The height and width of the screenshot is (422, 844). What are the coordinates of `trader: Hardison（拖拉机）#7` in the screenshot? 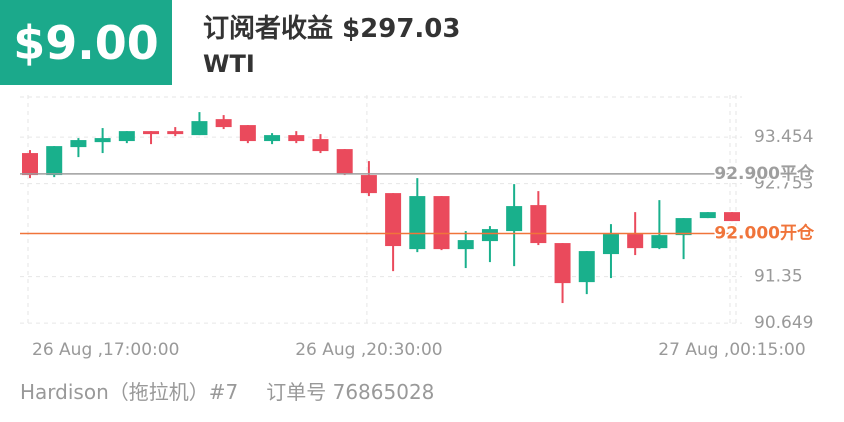 It's located at (129, 392).